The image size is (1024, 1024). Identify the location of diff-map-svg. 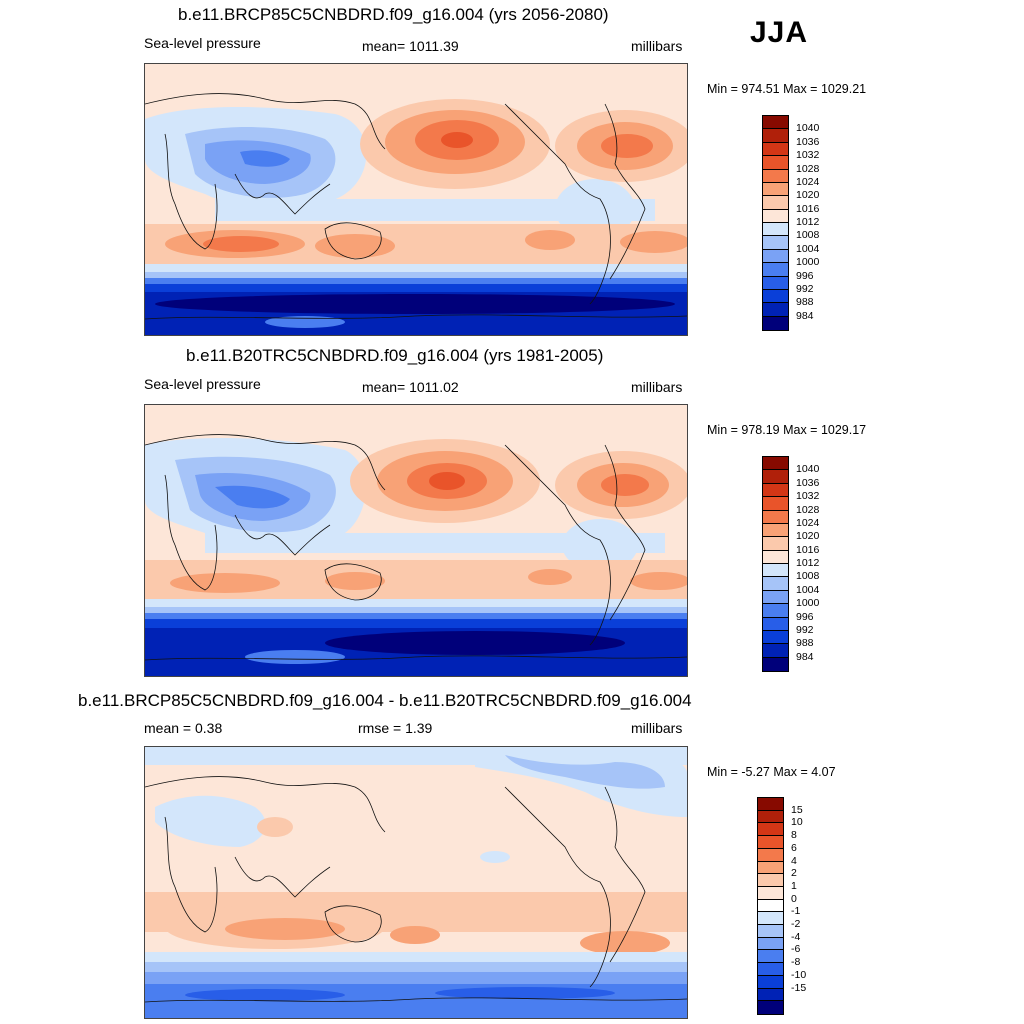
(416, 882).